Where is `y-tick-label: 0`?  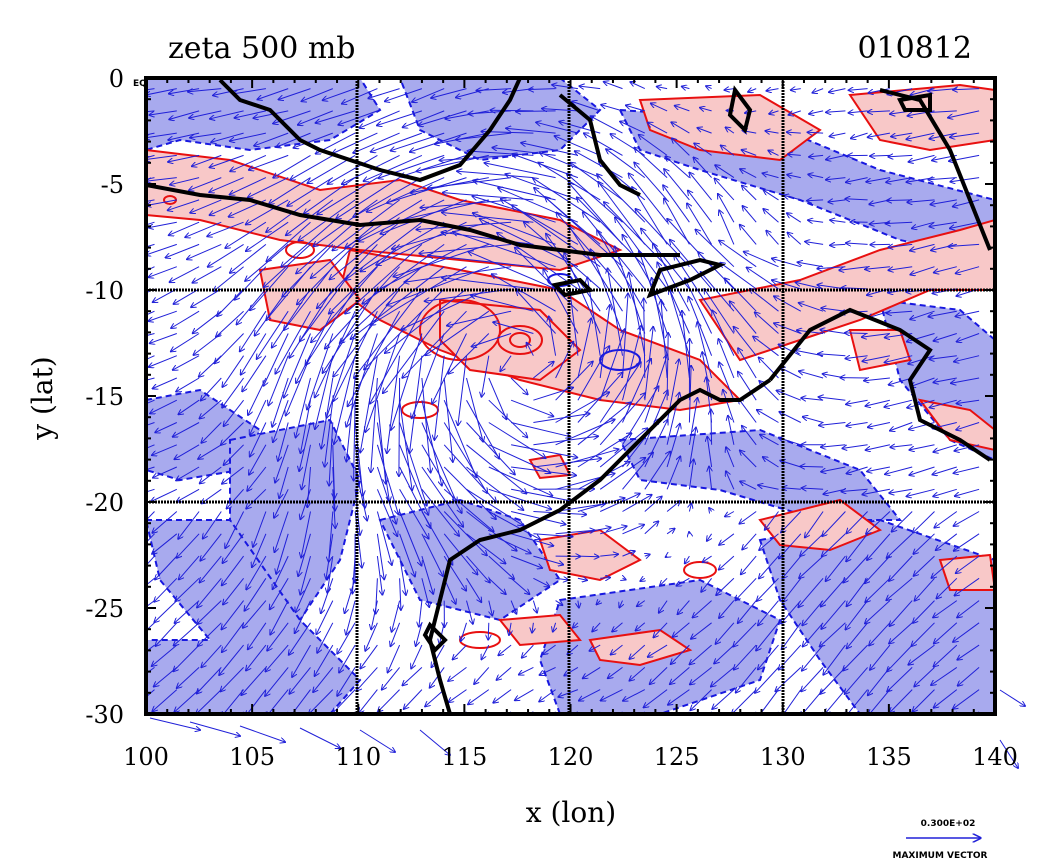
y-tick-label: 0 is located at coordinates (116, 79).